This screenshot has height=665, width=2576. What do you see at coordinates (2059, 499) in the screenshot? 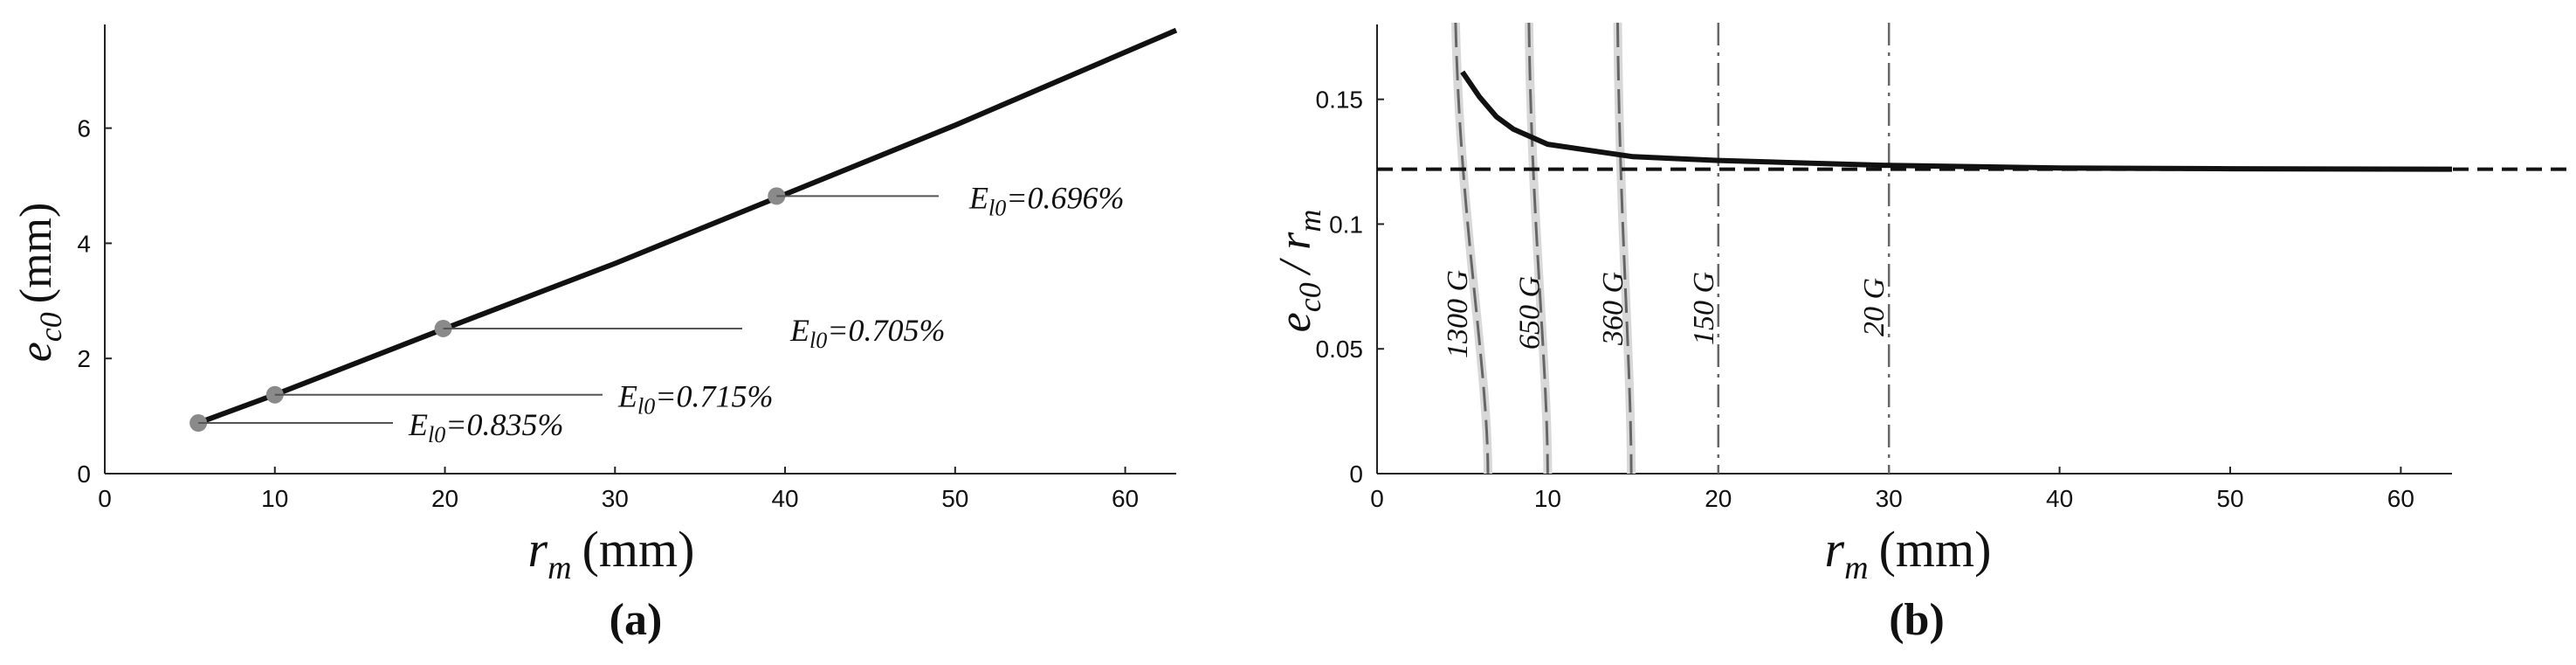
I see `panel-b-x-tick-label: 40` at bounding box center [2059, 499].